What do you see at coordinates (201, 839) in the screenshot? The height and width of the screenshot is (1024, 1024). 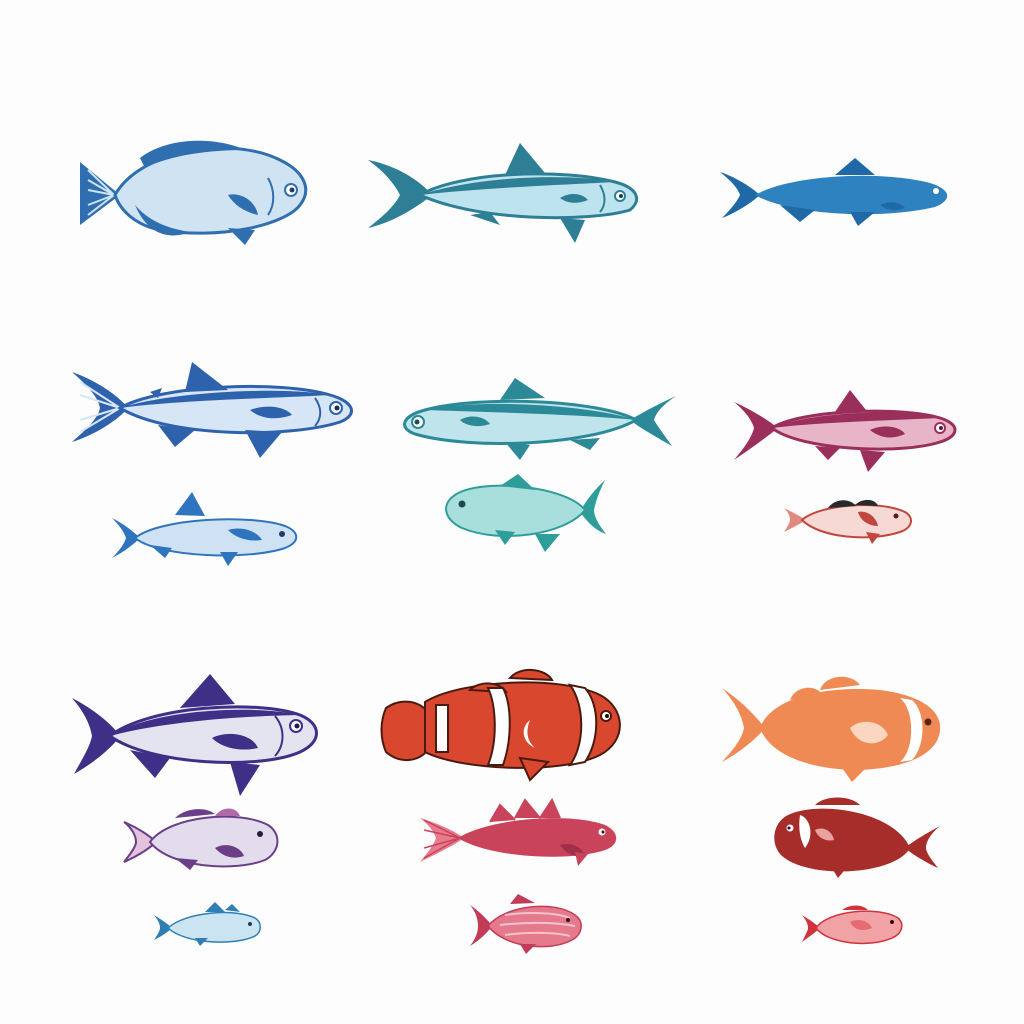 I see `grouper-icon` at bounding box center [201, 839].